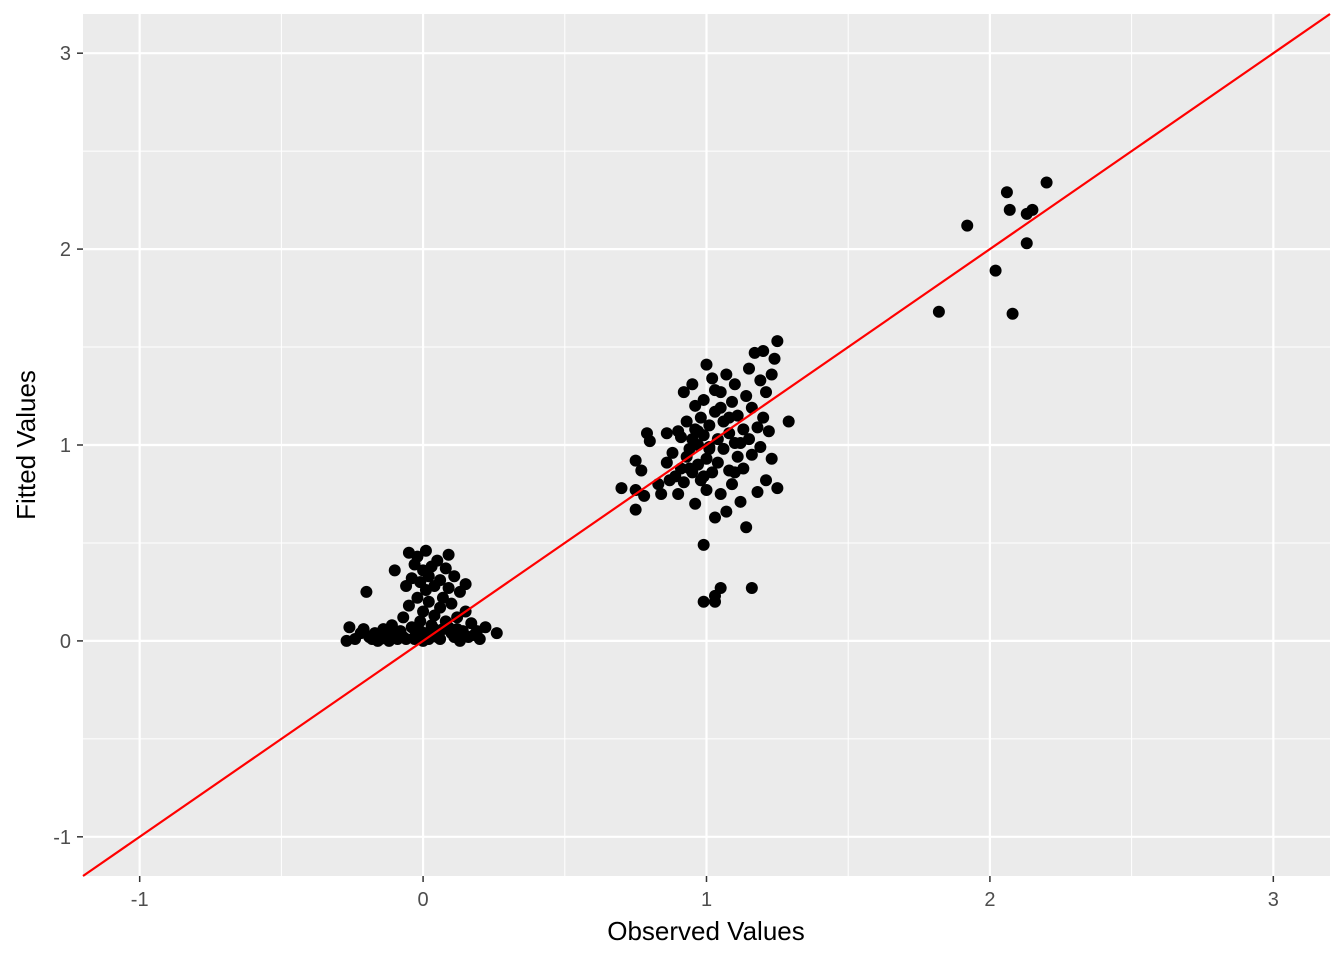 This screenshot has height=960, width=1344. What do you see at coordinates (706, 931) in the screenshot?
I see `x-axis-title: Observed Values` at bounding box center [706, 931].